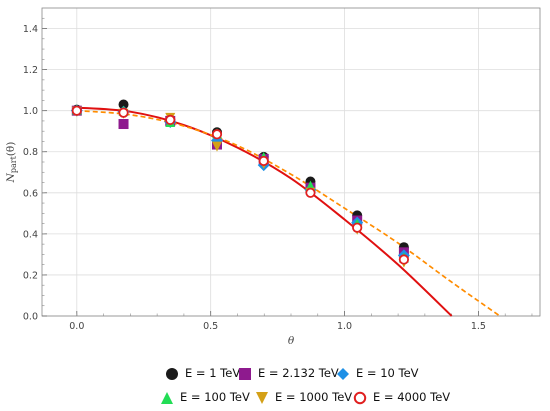  Describe the element at coordinates (298, 373) in the screenshot. I see `legend-label: E = 2.132 TeV` at that location.